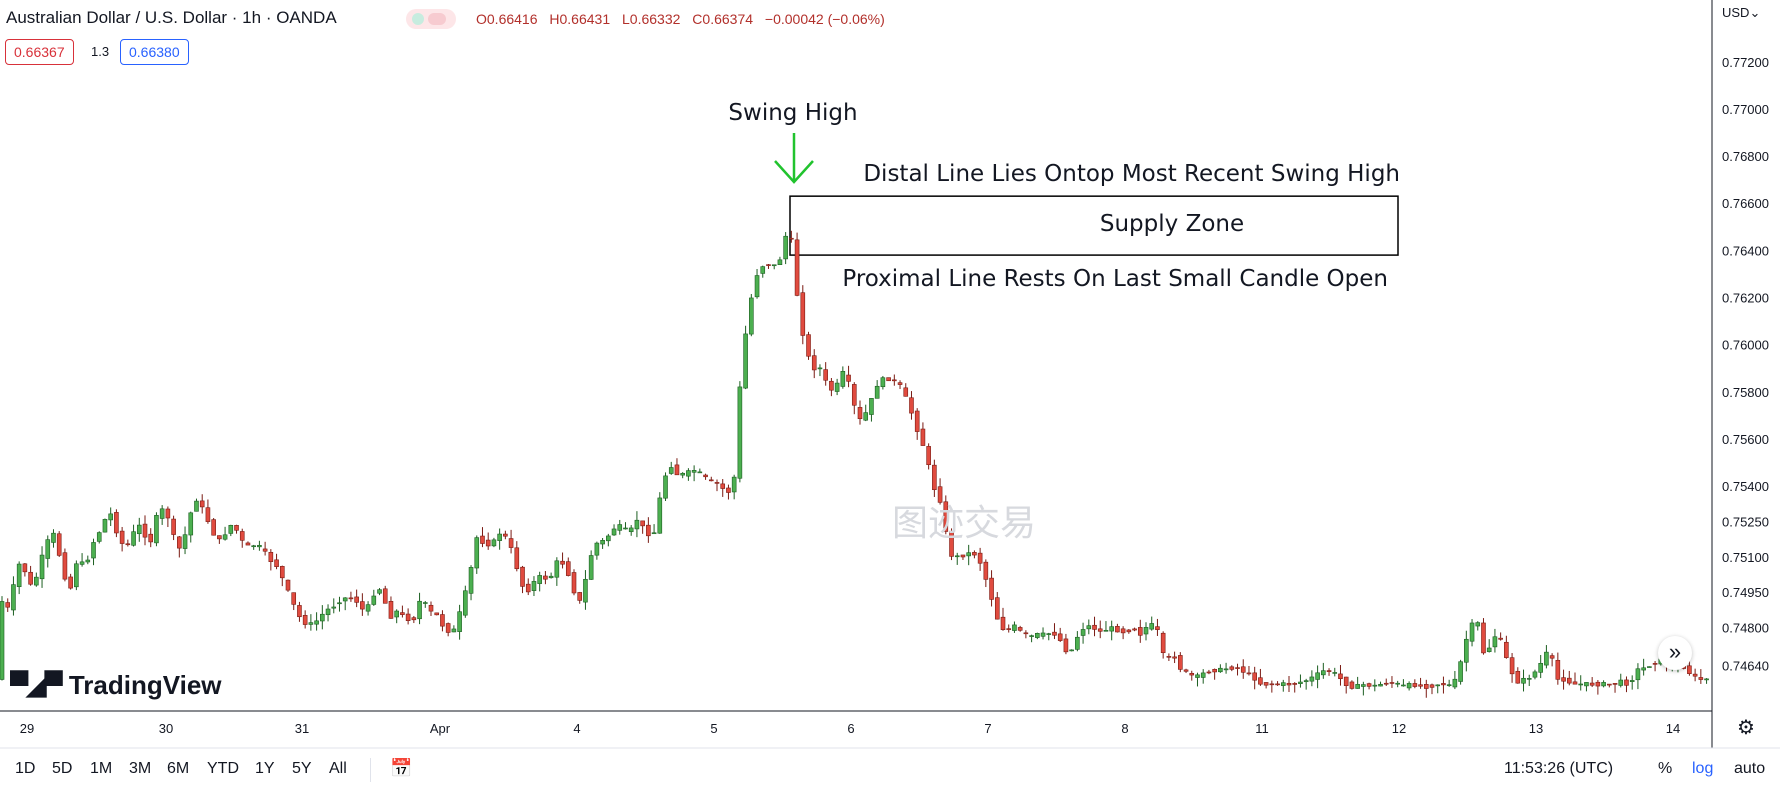 The image size is (1780, 788). What do you see at coordinates (1559, 768) in the screenshot?
I see `clock-time: 11:53:26 (UTC)` at bounding box center [1559, 768].